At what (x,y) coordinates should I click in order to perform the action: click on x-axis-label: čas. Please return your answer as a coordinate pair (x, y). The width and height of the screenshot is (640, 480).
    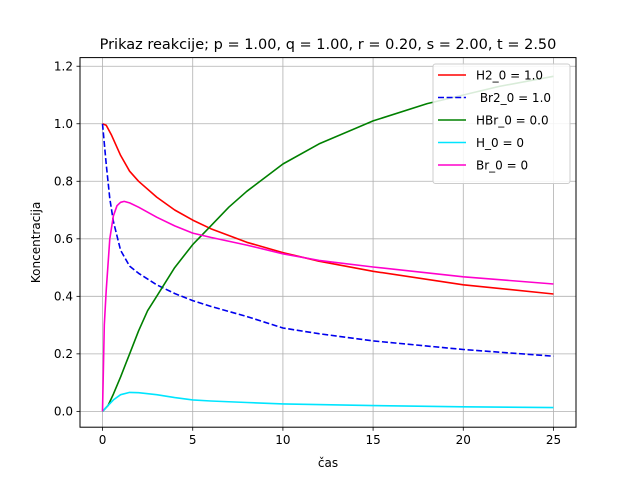
    Looking at the image, I should click on (328, 463).